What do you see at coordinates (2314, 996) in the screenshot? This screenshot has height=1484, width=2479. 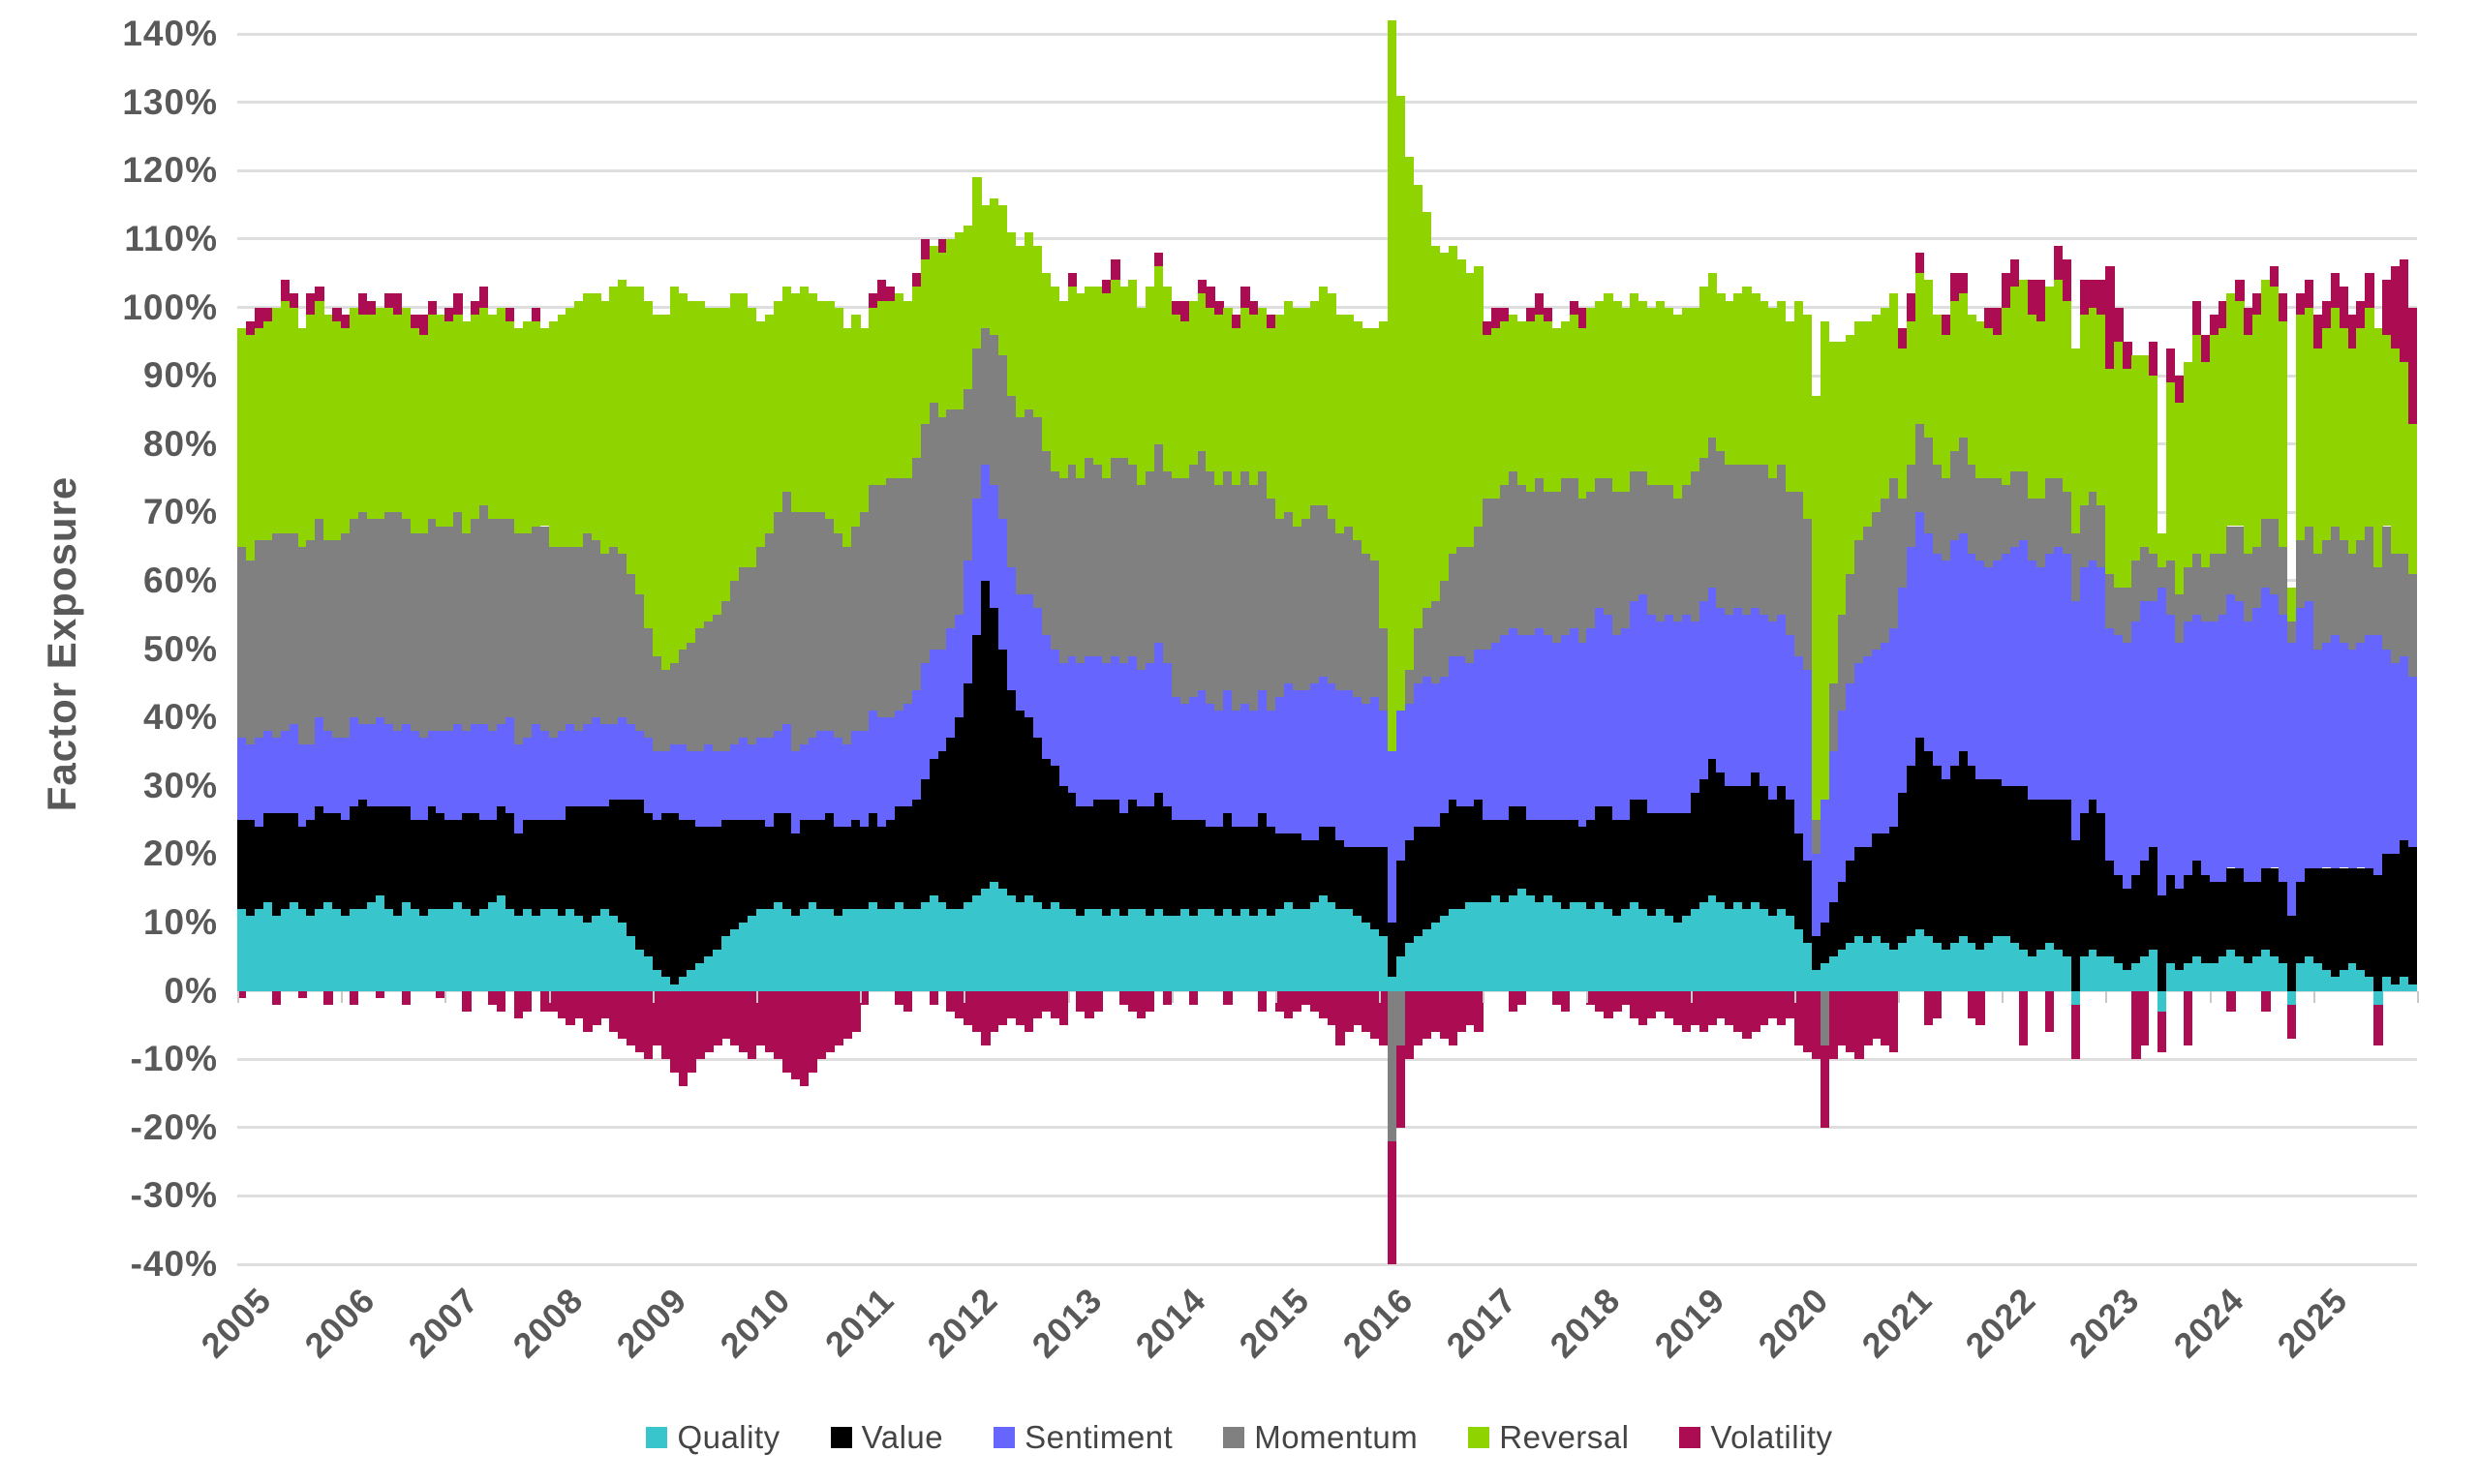 I see `x-axis-tick` at bounding box center [2314, 996].